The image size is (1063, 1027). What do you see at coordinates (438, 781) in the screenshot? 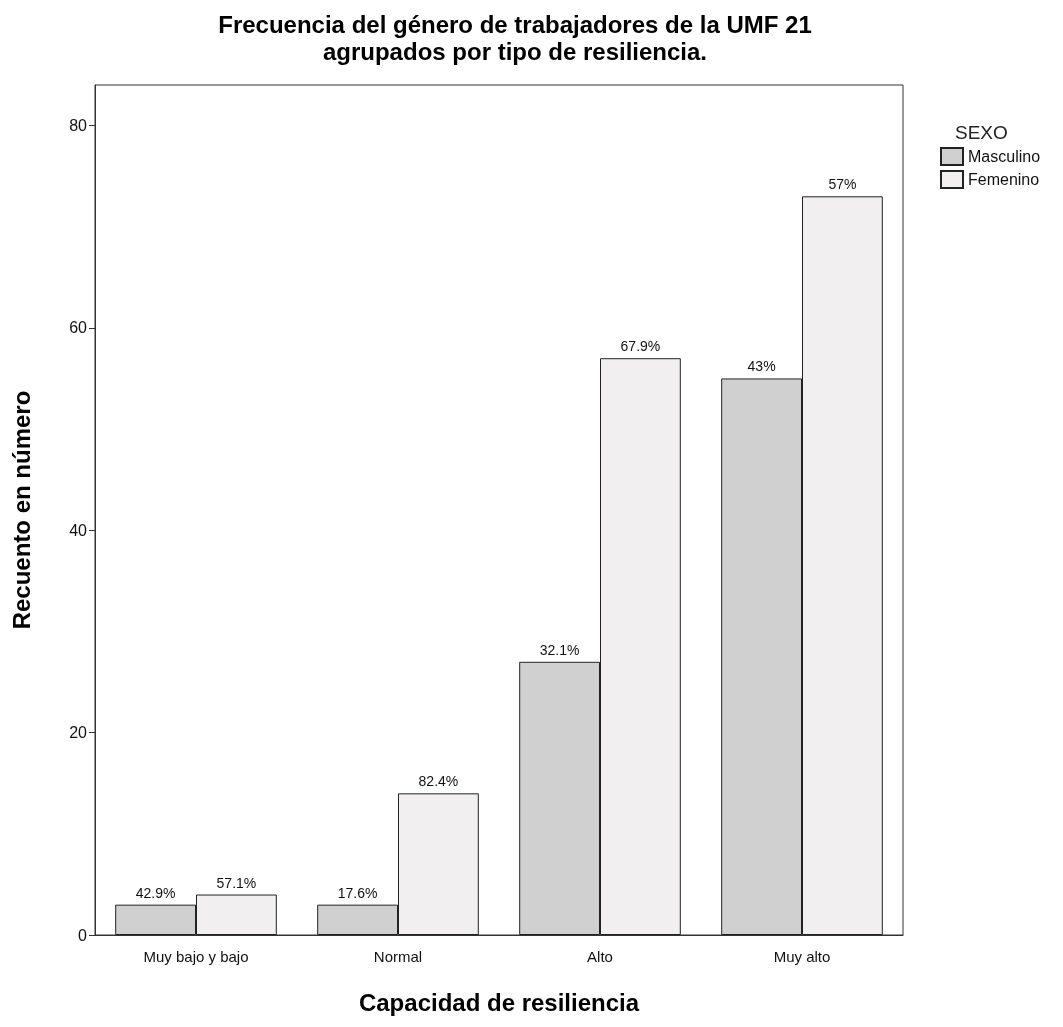
I see `annotation: 82.4%` at bounding box center [438, 781].